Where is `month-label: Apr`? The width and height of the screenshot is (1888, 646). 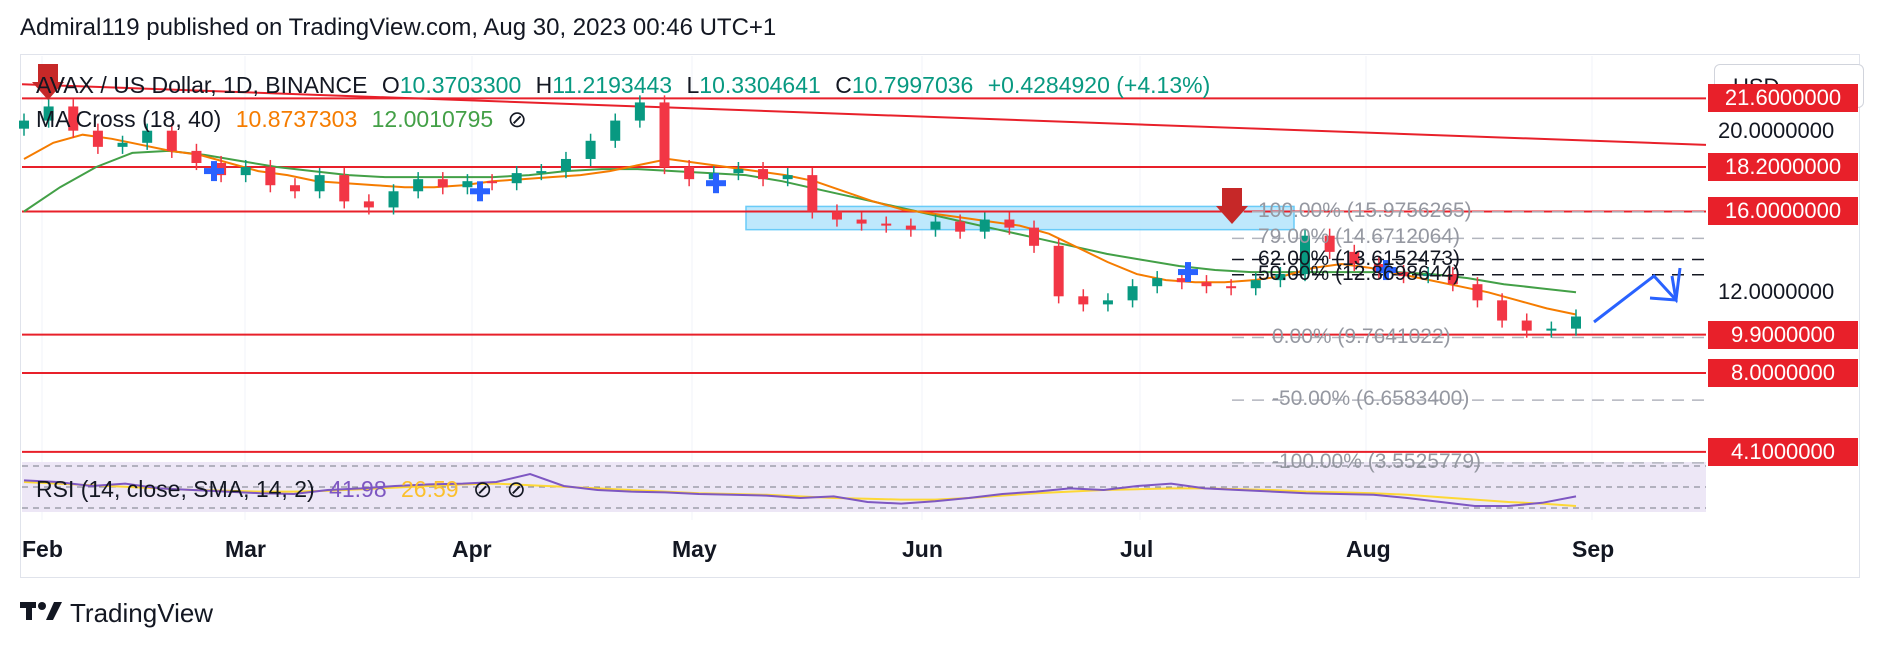 month-label: Apr is located at coordinates (472, 549).